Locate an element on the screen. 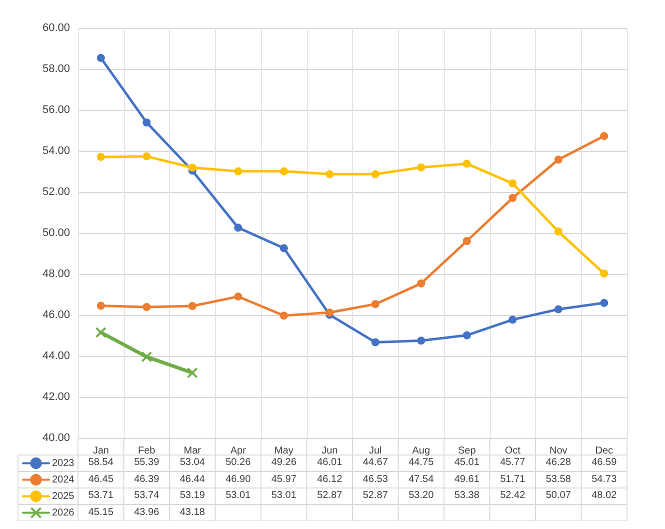 The width and height of the screenshot is (665, 529). x-tick-label: Nov is located at coordinates (558, 451).